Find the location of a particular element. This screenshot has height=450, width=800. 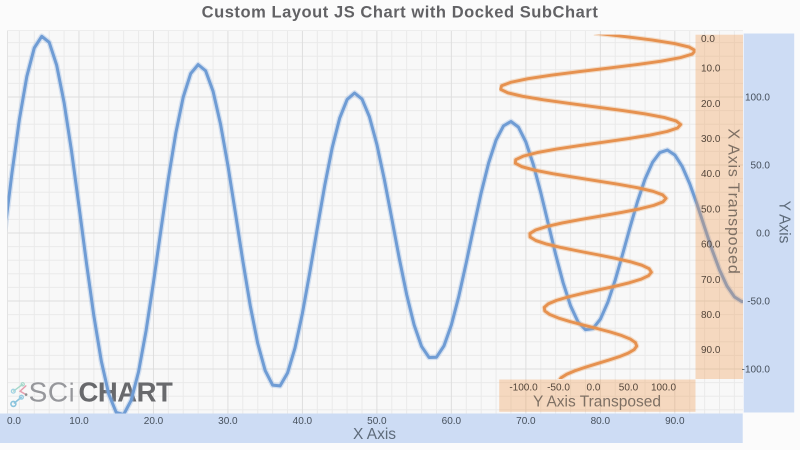

svg-text: Y Axis is located at coordinates (784, 222).